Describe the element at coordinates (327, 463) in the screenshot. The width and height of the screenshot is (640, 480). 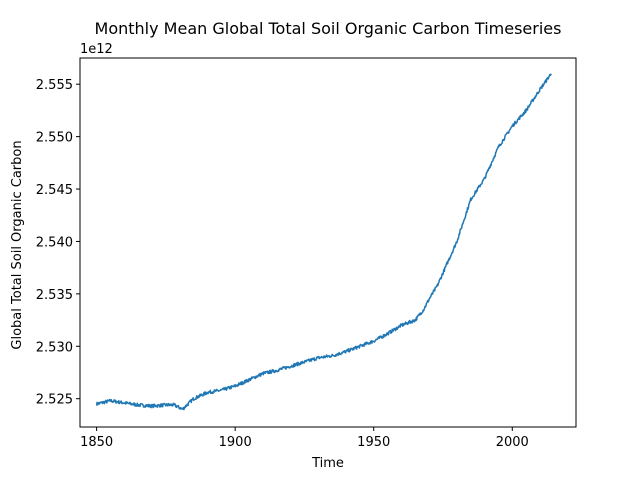
I see `x-axis-label: Time` at that location.